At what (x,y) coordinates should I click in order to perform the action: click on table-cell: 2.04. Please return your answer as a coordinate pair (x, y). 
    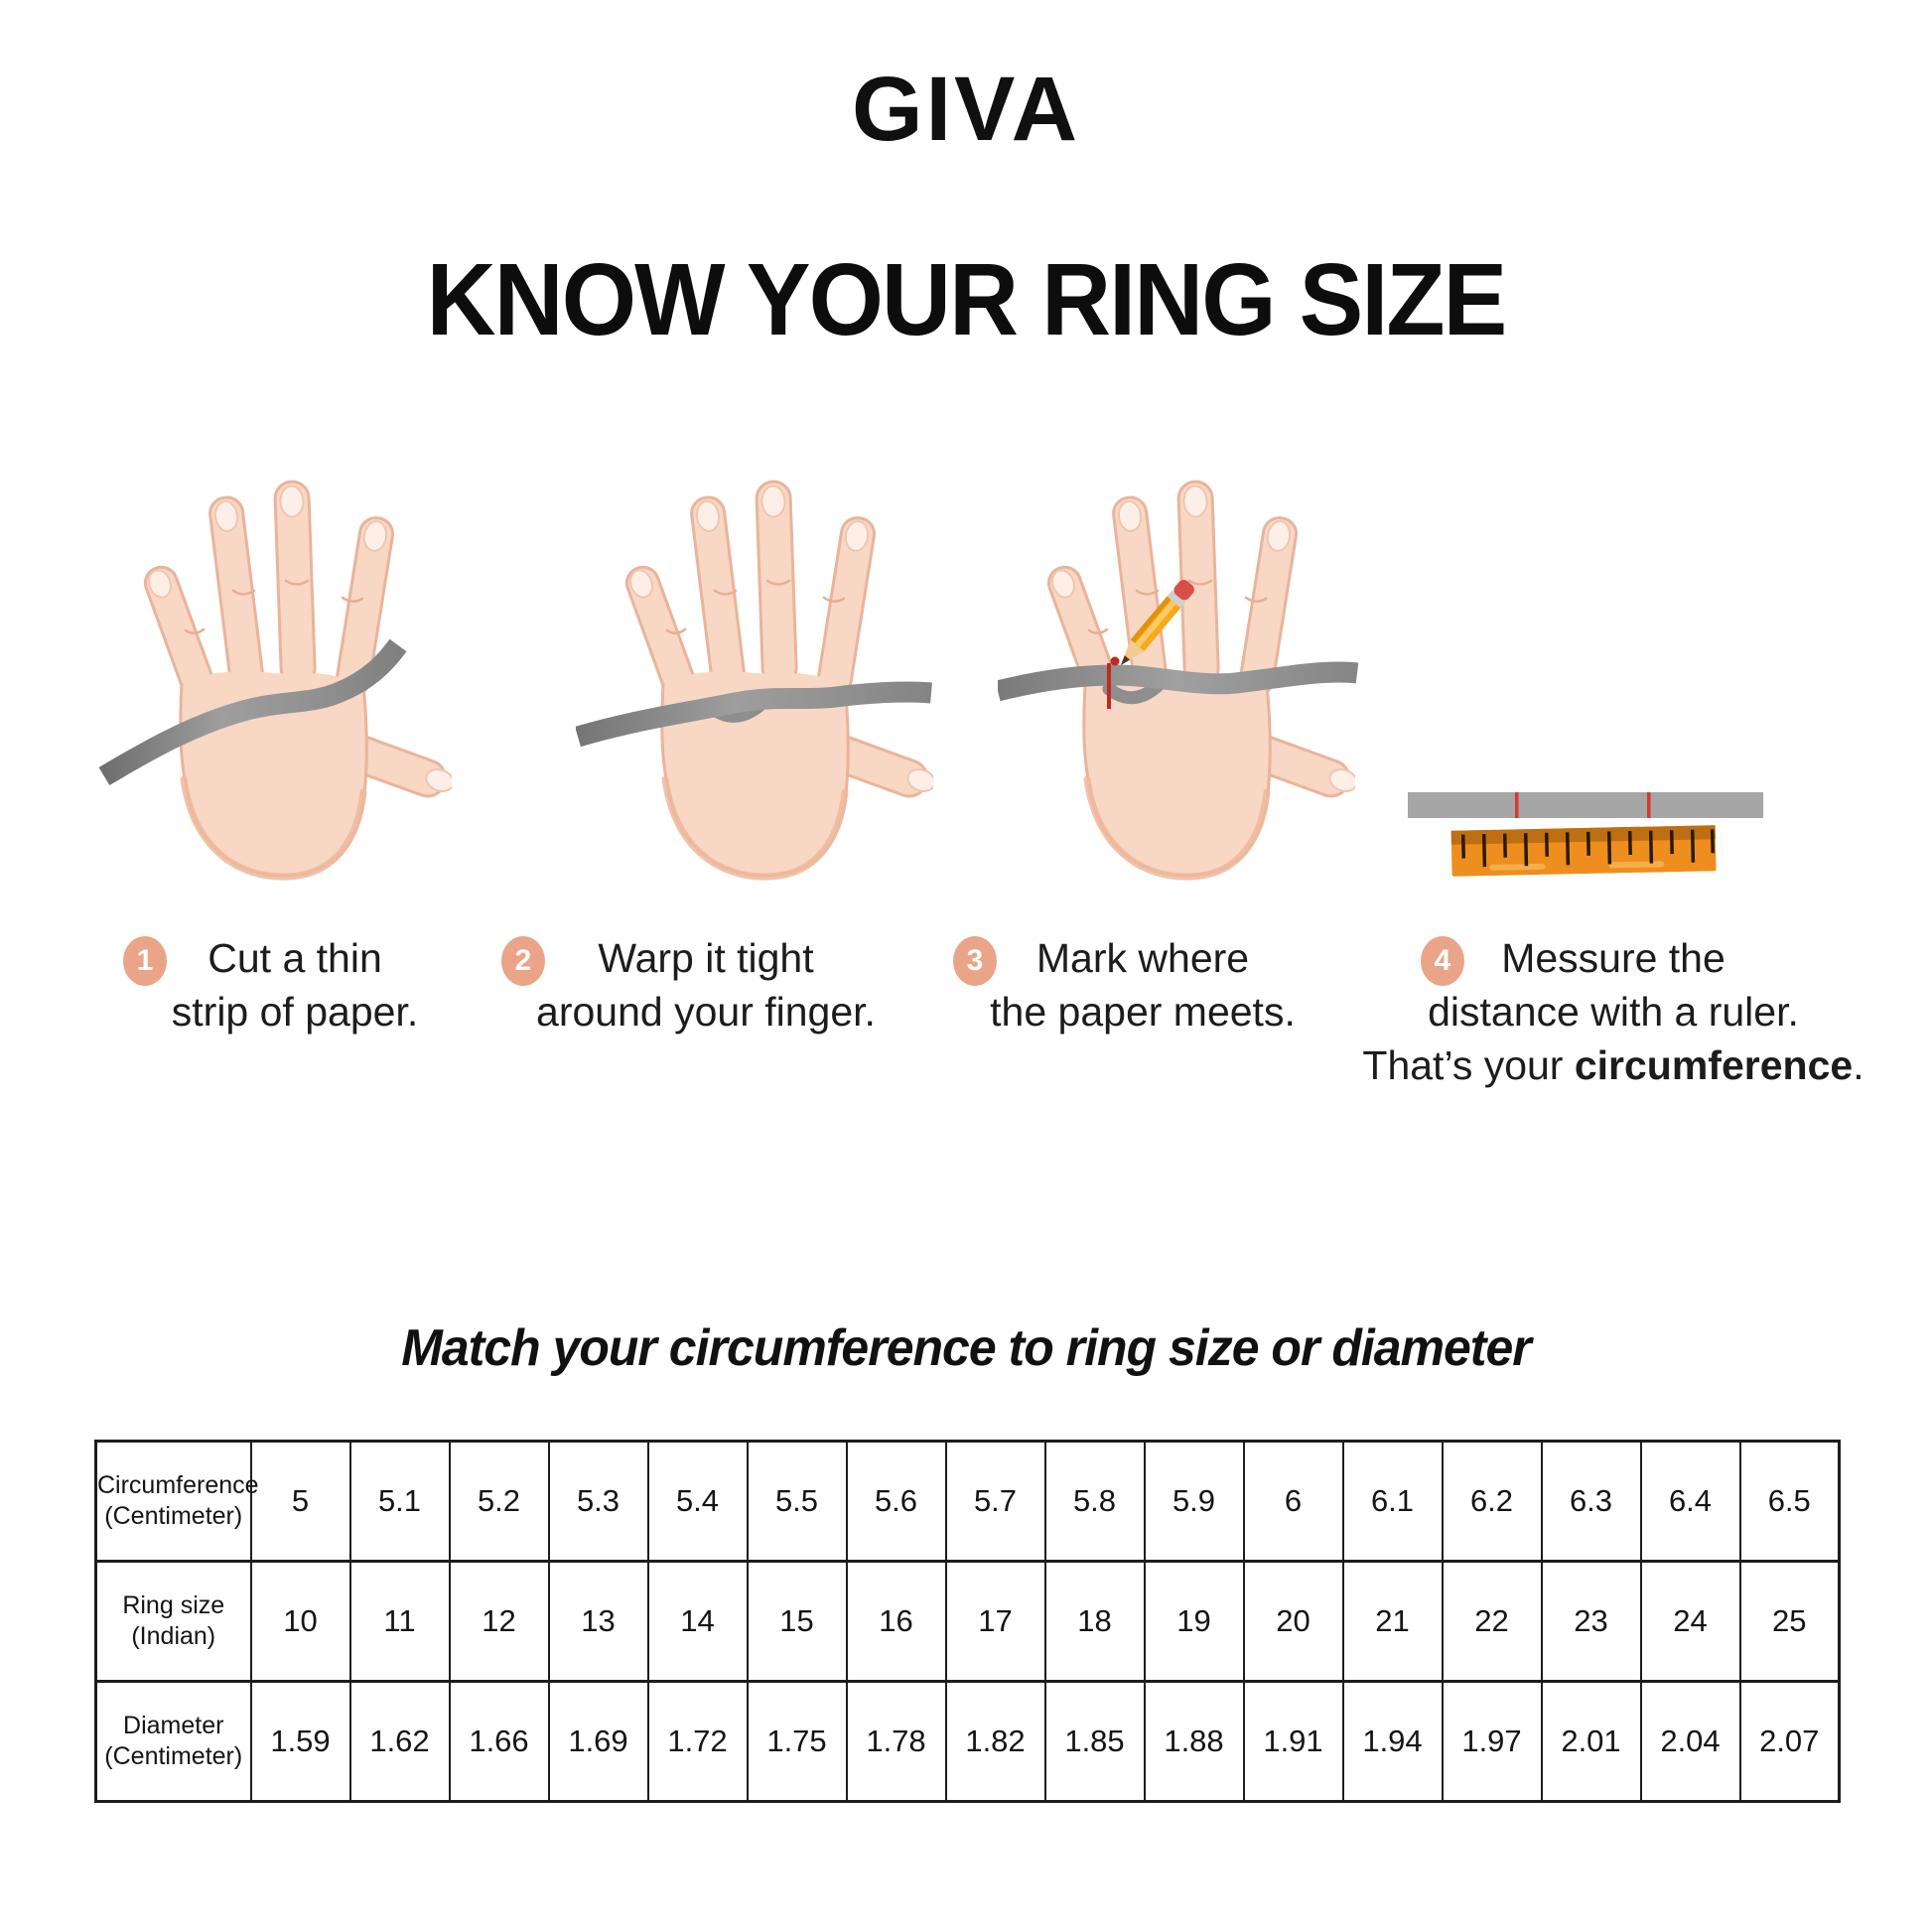
    Looking at the image, I should click on (1690, 1741).